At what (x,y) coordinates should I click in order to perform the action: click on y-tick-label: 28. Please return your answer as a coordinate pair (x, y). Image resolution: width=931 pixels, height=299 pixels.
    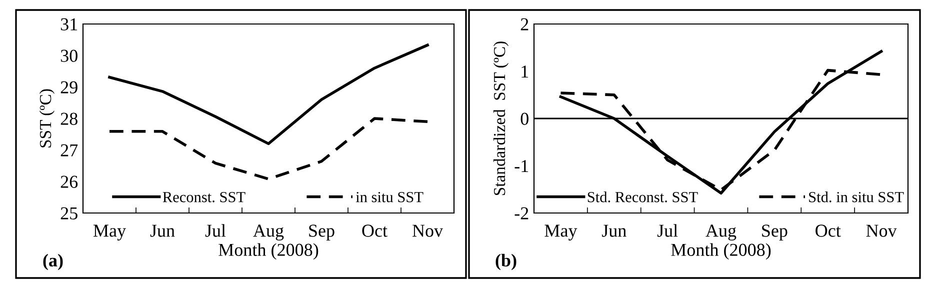
    Looking at the image, I should click on (69, 118).